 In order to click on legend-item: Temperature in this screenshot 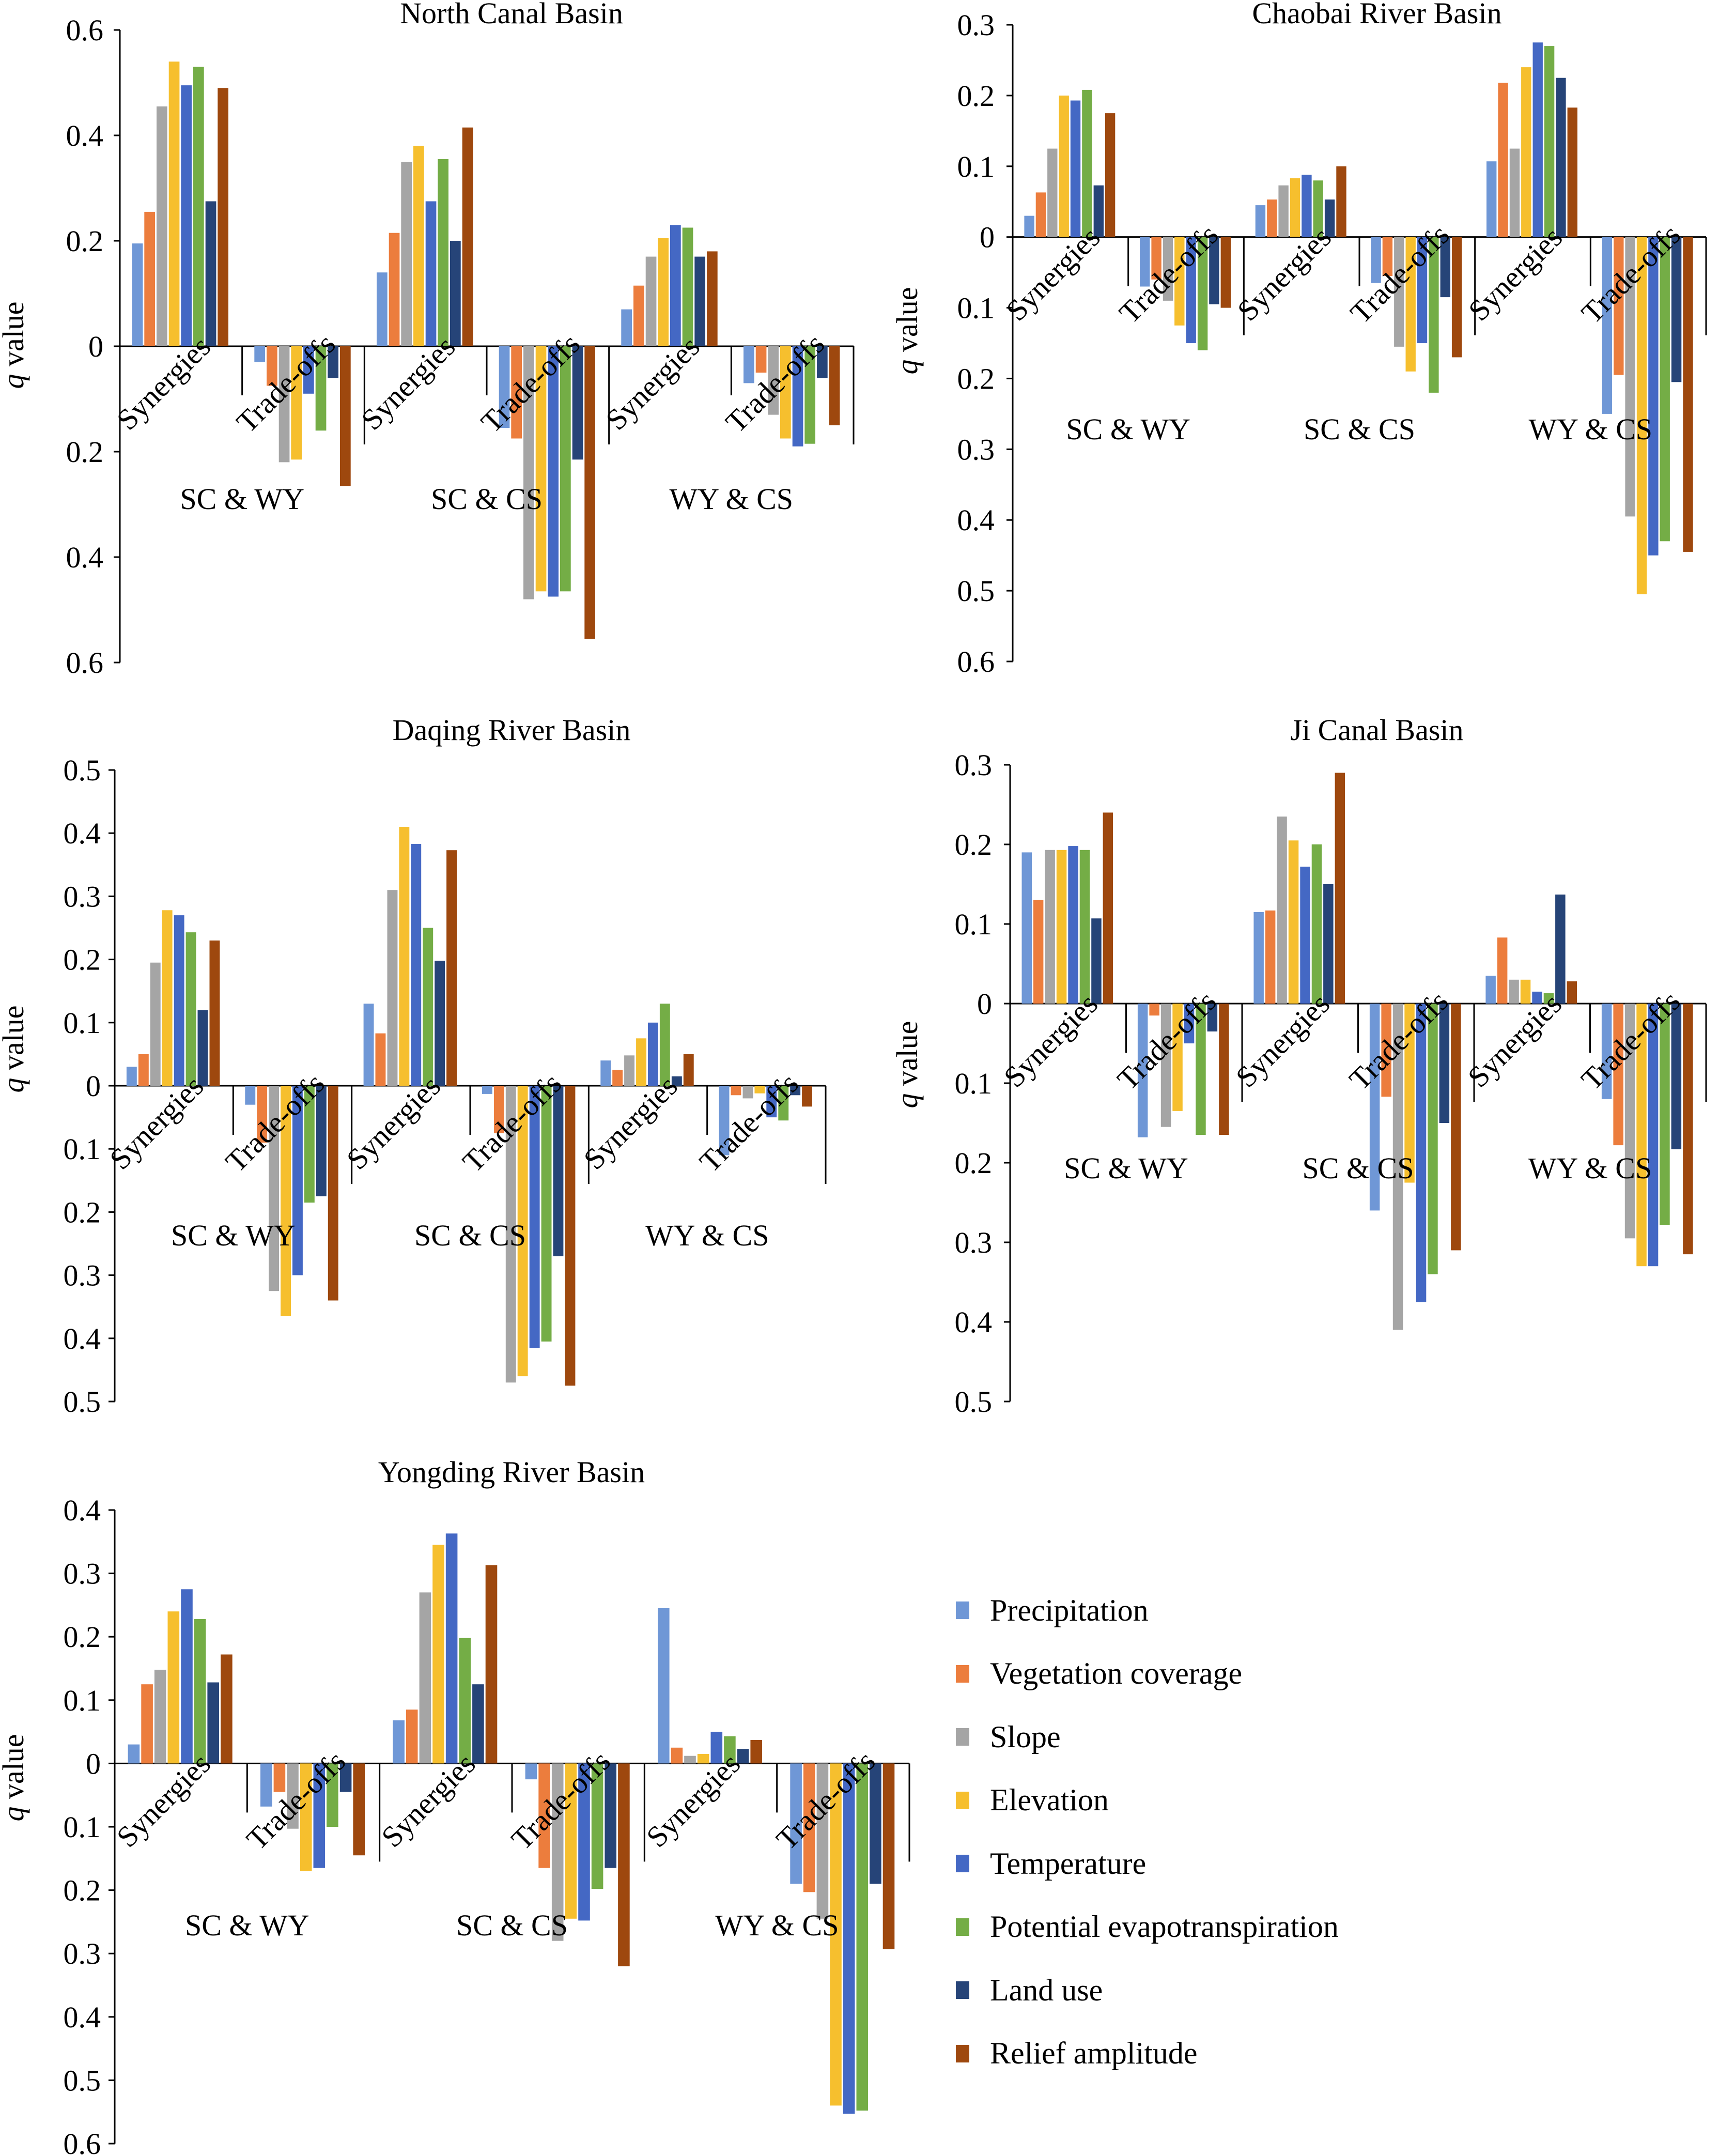, I will do `click(1292, 1864)`.